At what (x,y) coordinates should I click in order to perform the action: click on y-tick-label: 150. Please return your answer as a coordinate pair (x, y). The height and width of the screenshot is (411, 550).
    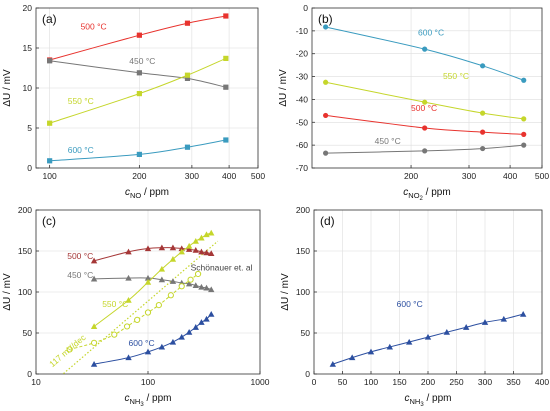
    Looking at the image, I should click on (25, 251).